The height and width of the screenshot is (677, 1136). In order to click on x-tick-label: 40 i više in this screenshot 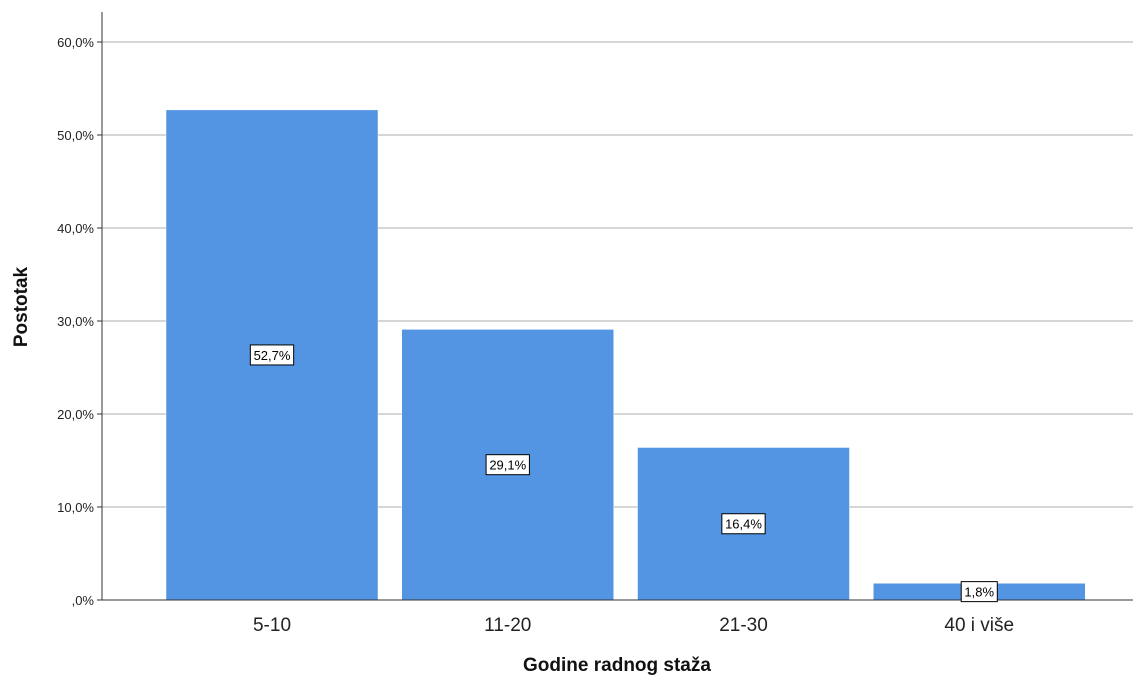, I will do `click(979, 625)`.